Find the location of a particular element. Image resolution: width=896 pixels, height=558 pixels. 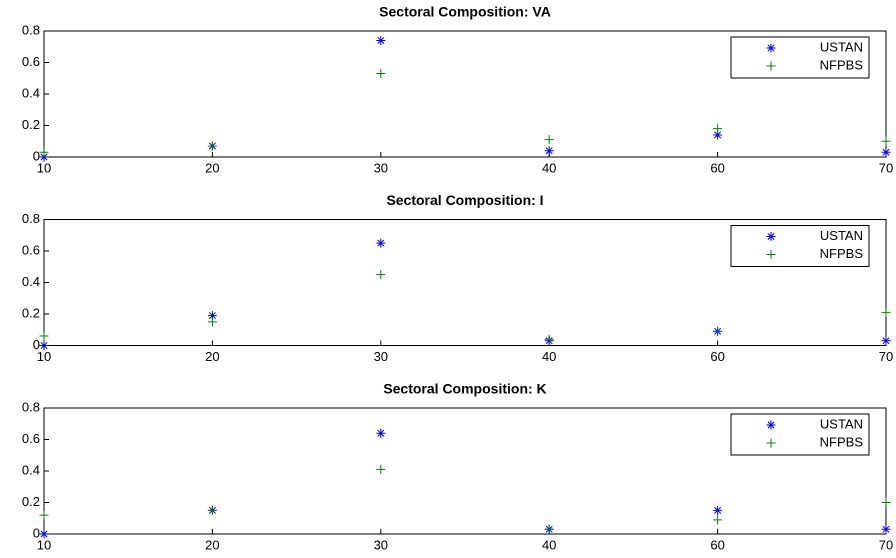

chart-title: Sectoral Composition: I is located at coordinates (464, 200).